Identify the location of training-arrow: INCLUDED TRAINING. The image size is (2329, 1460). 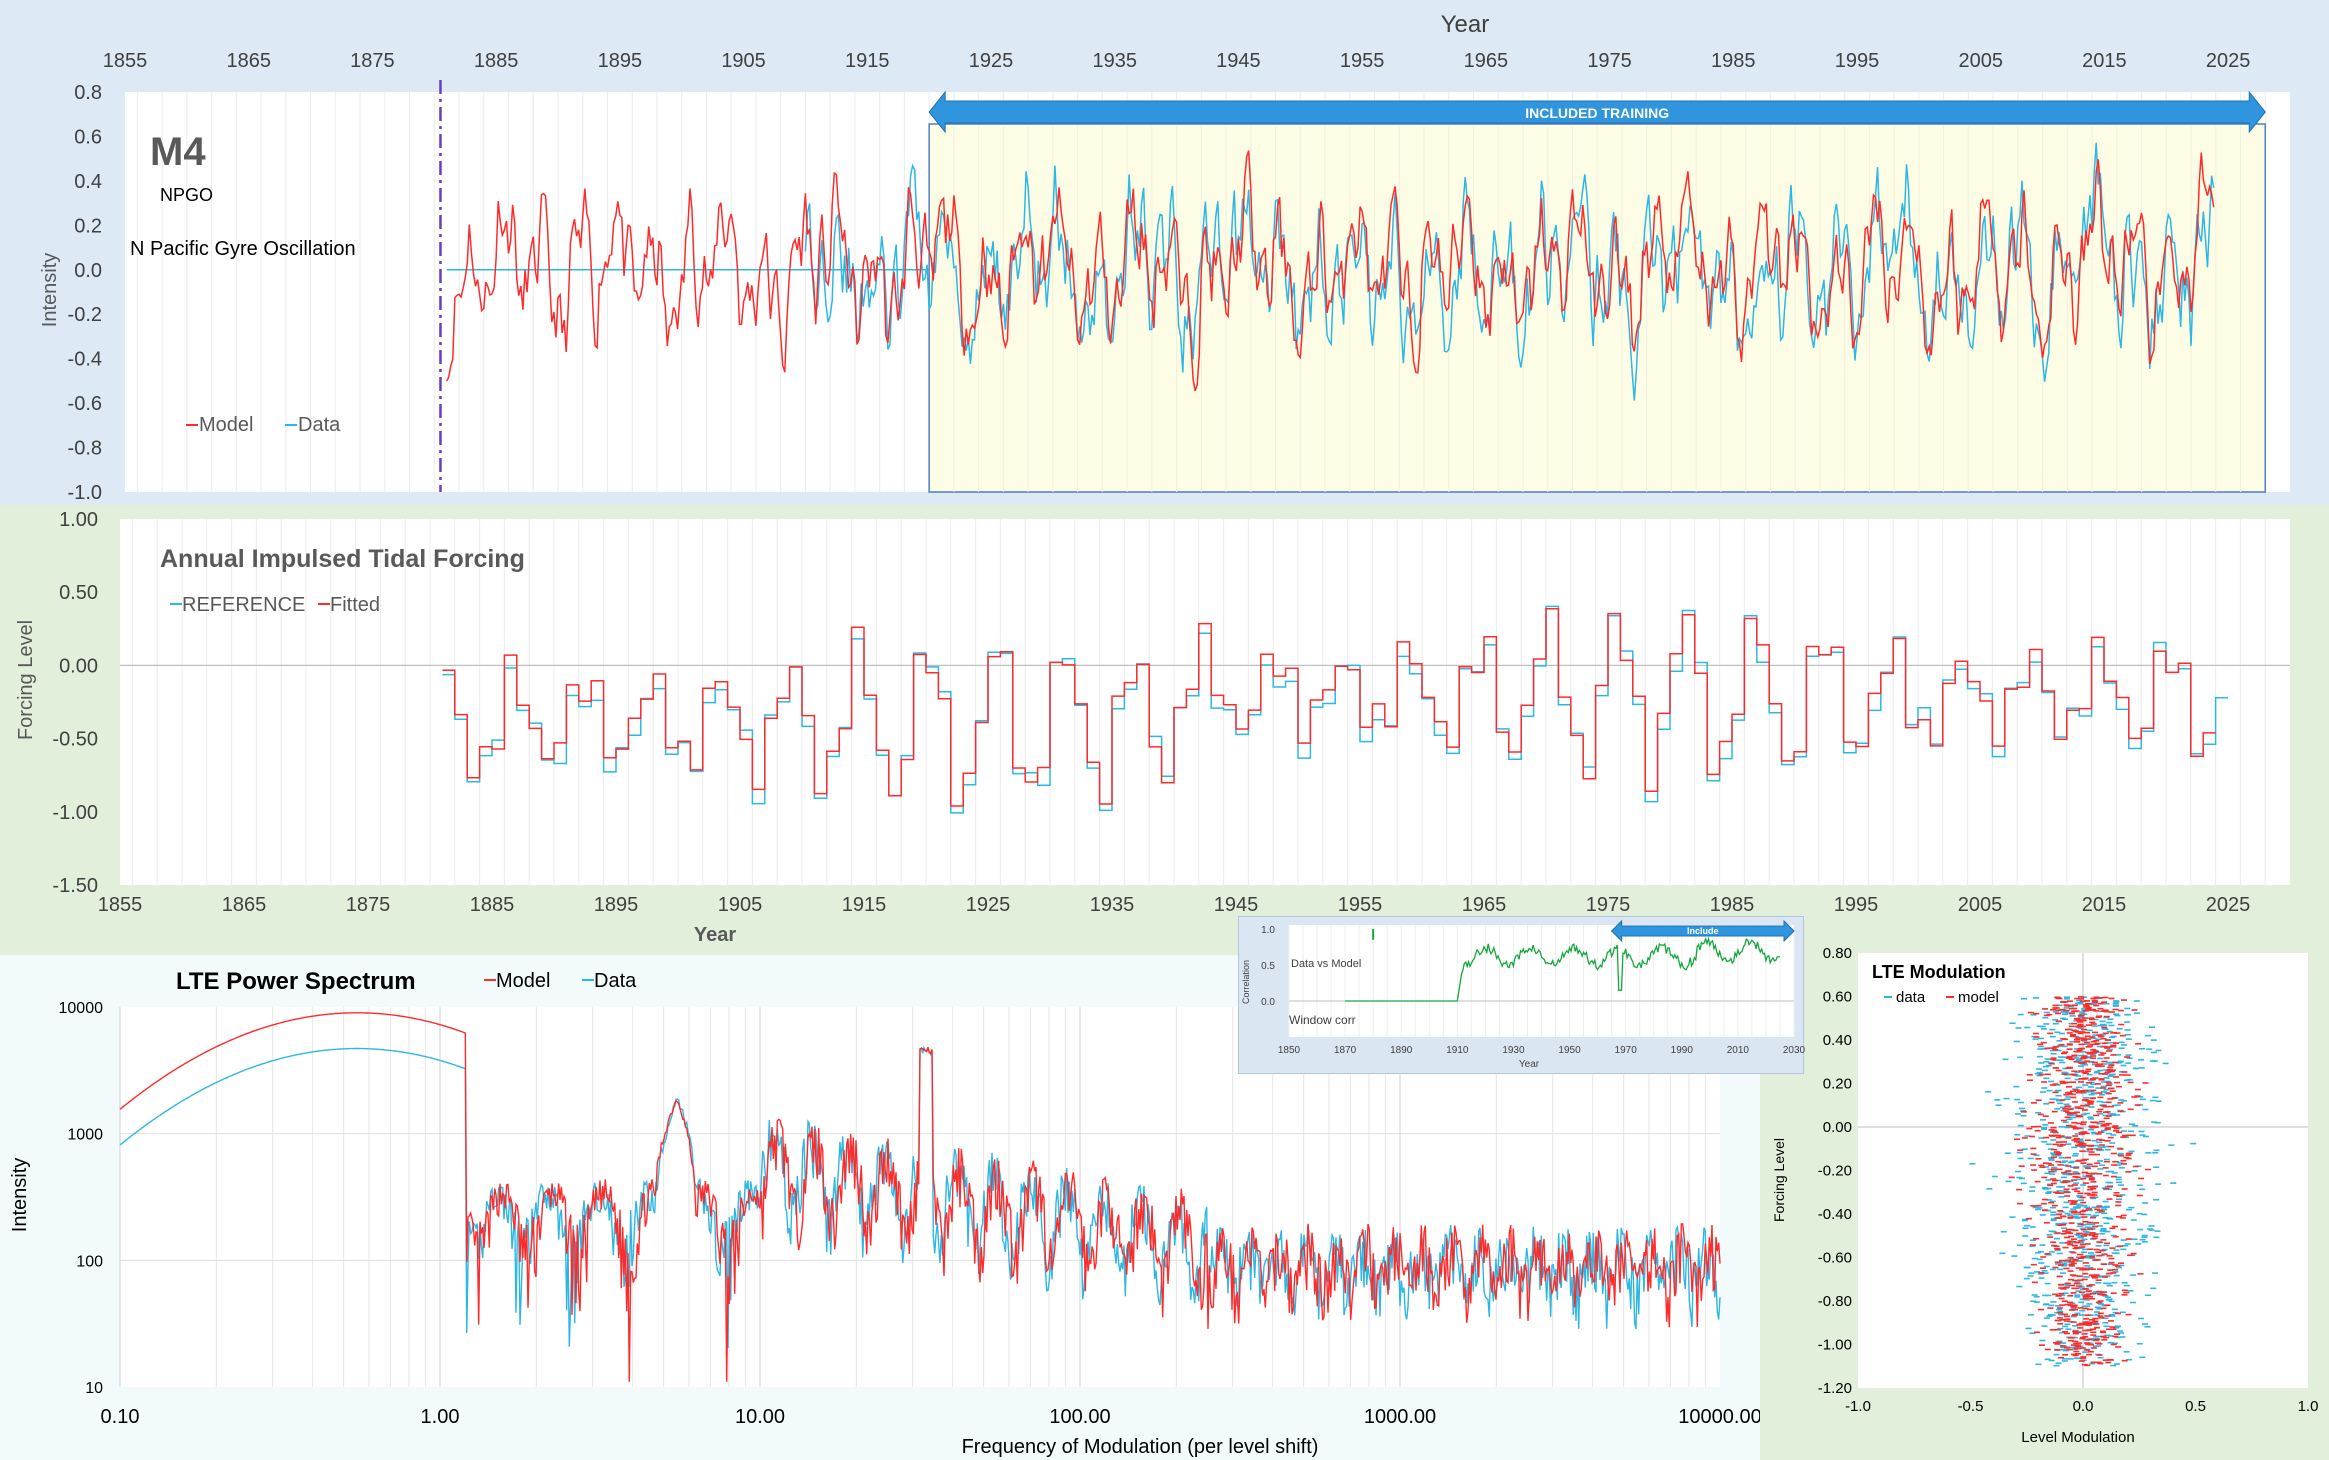
(1597, 112).